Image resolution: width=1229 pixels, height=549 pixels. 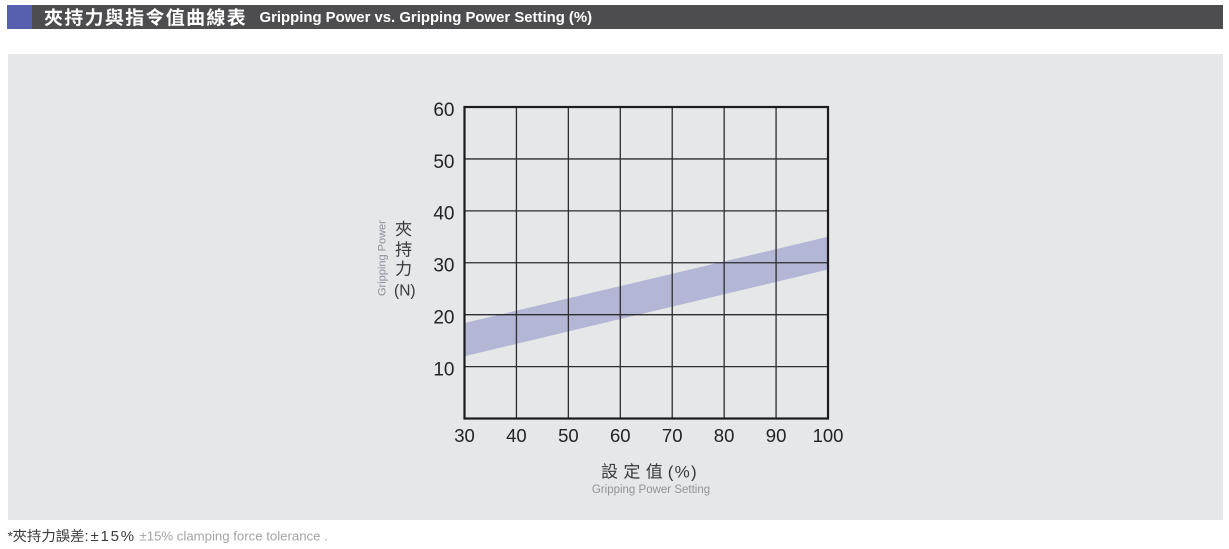 What do you see at coordinates (672, 435) in the screenshot?
I see `svg-text: 70` at bounding box center [672, 435].